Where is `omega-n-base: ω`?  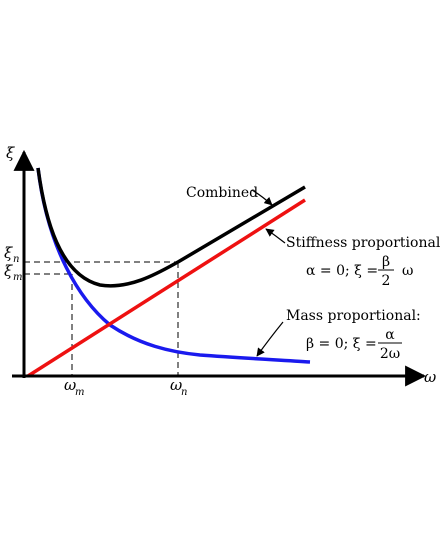 omega-n-base: ω is located at coordinates (176, 385).